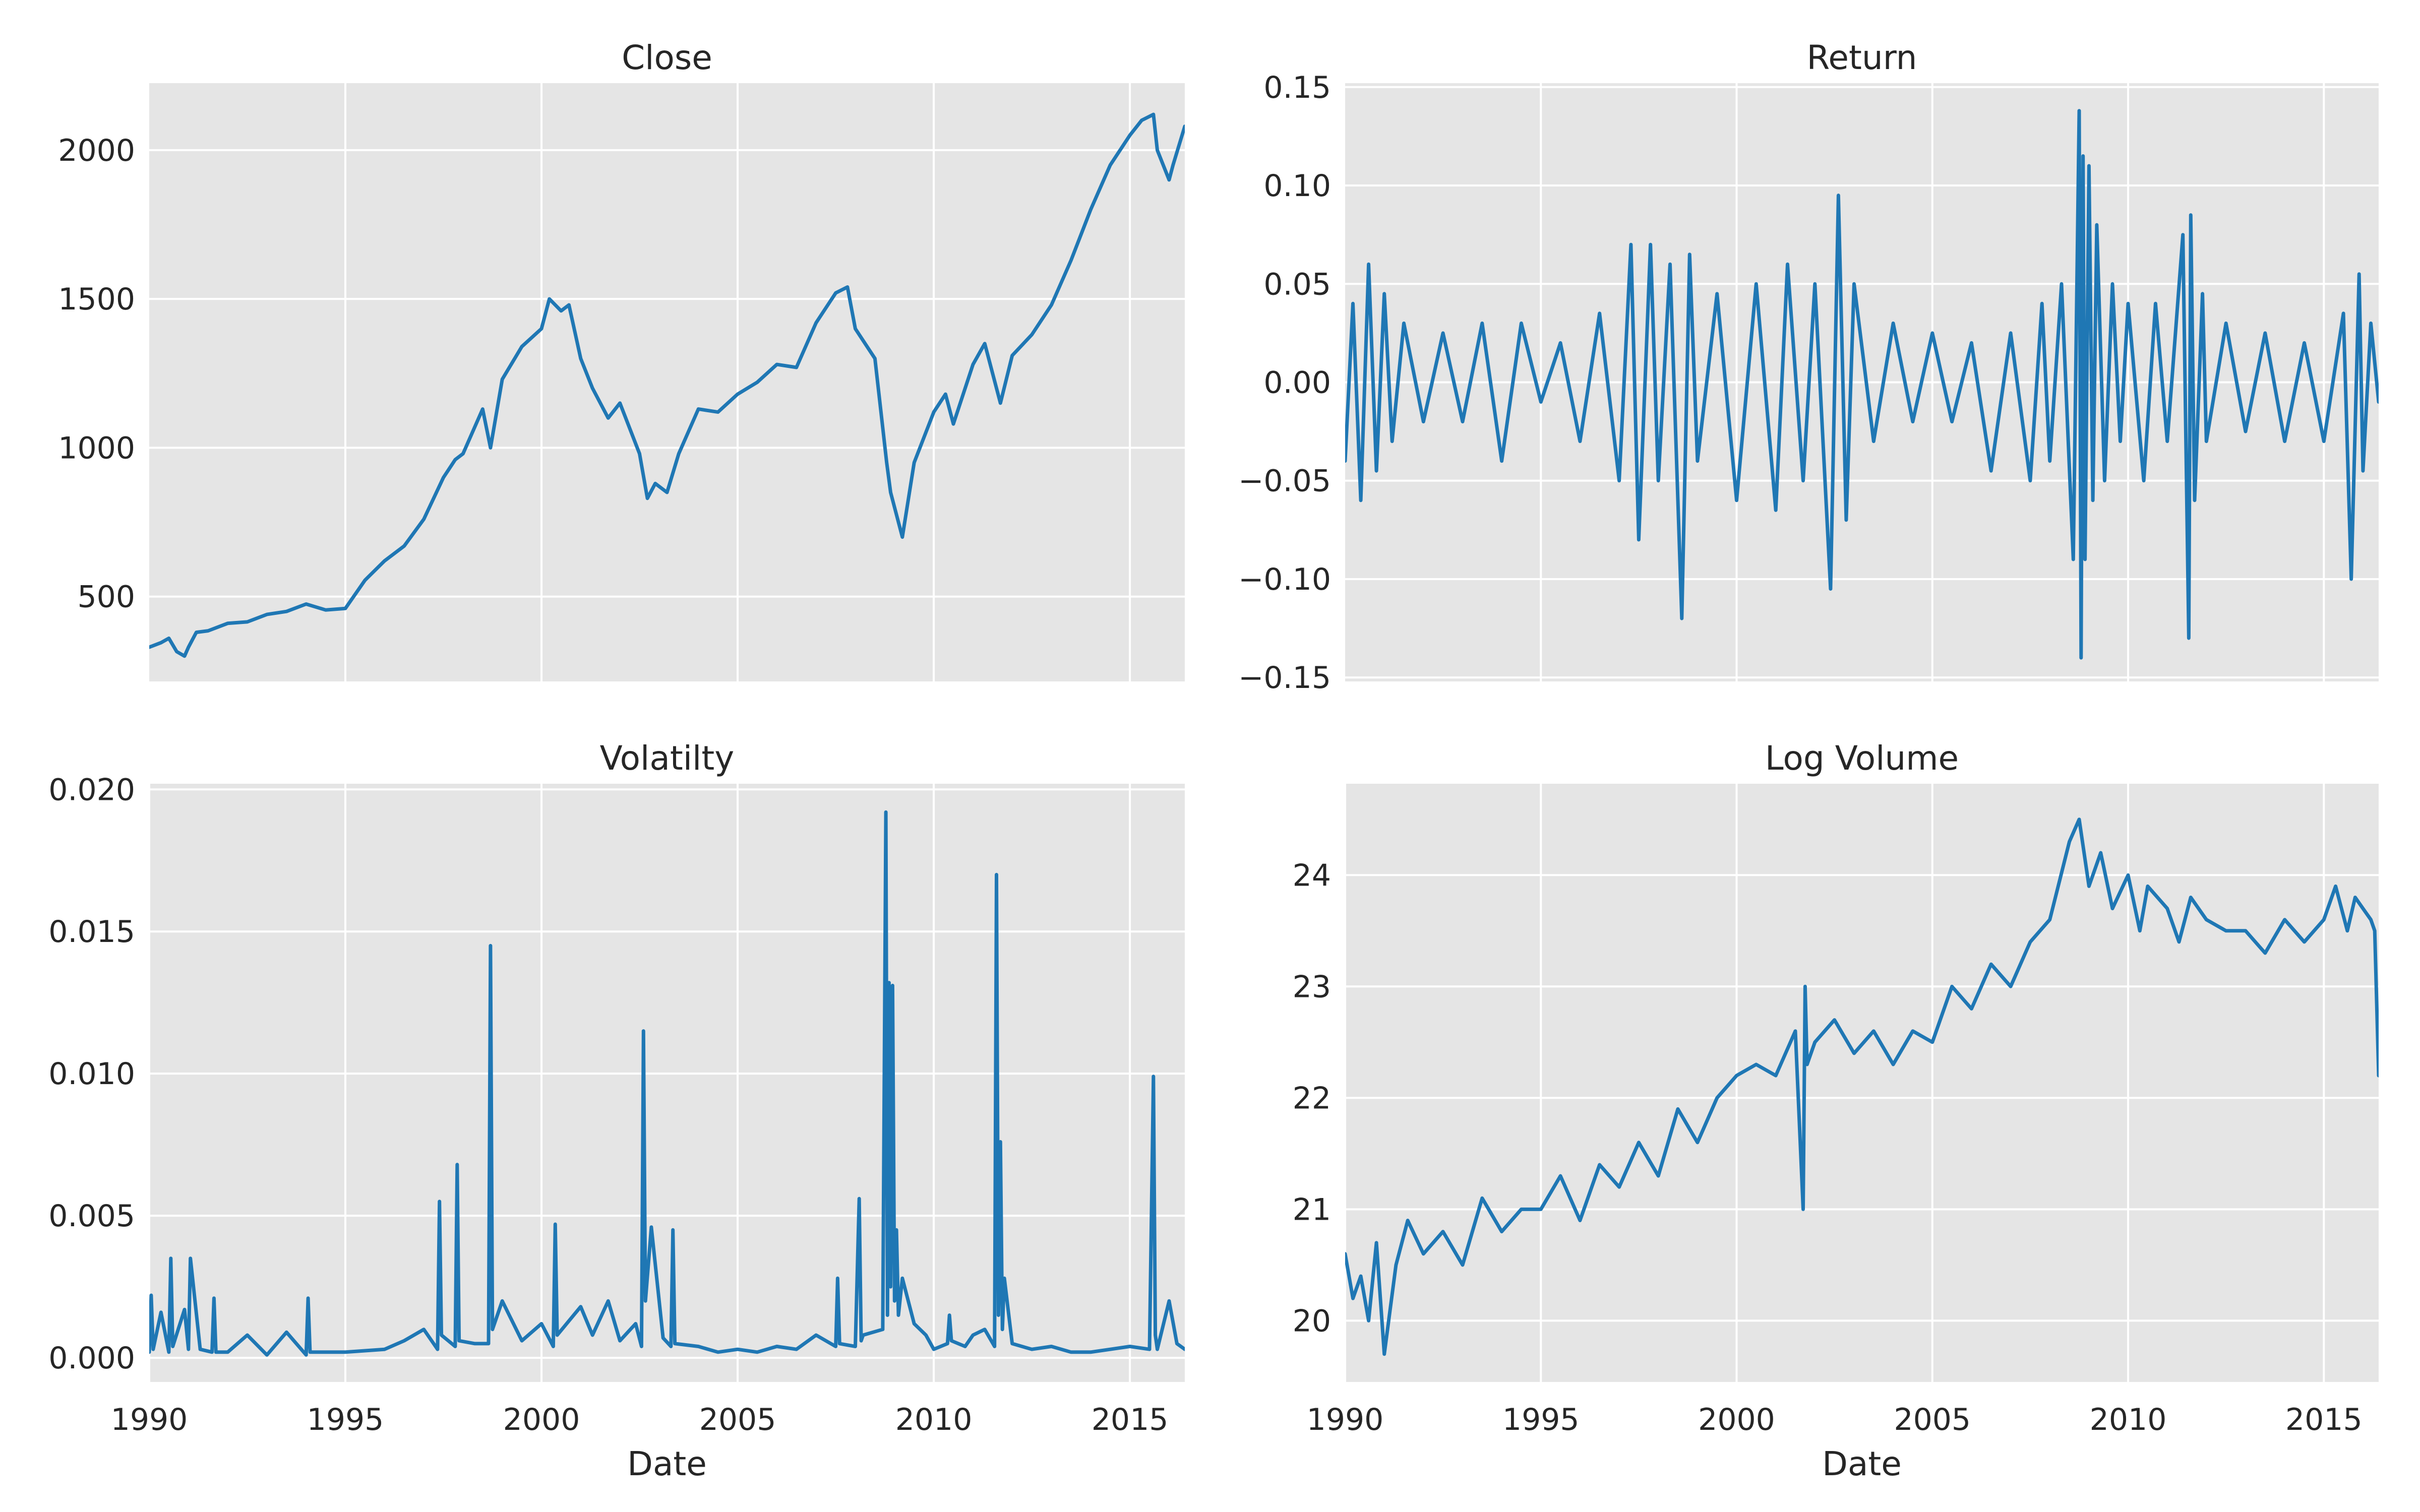  Describe the element at coordinates (96, 151) in the screenshot. I see `close-y-tick-label: 2000` at that location.